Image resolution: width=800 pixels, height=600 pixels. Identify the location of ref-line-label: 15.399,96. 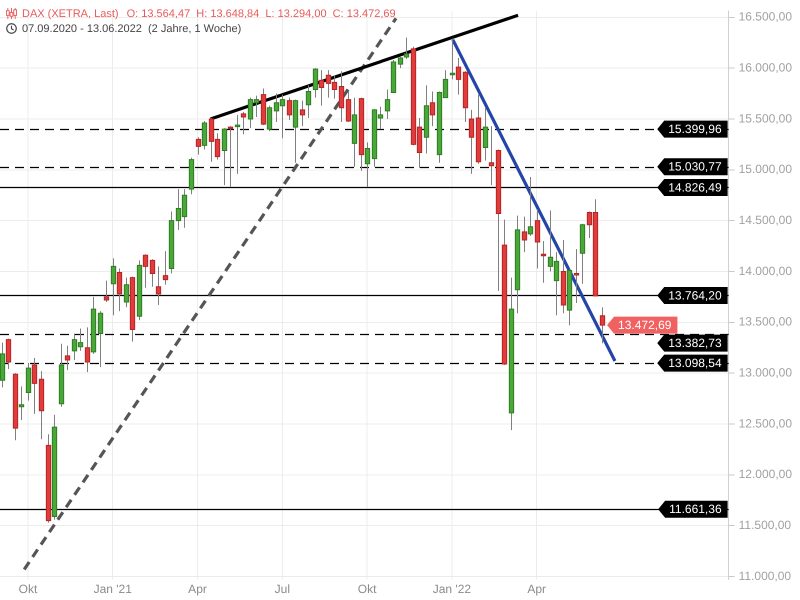
(695, 129).